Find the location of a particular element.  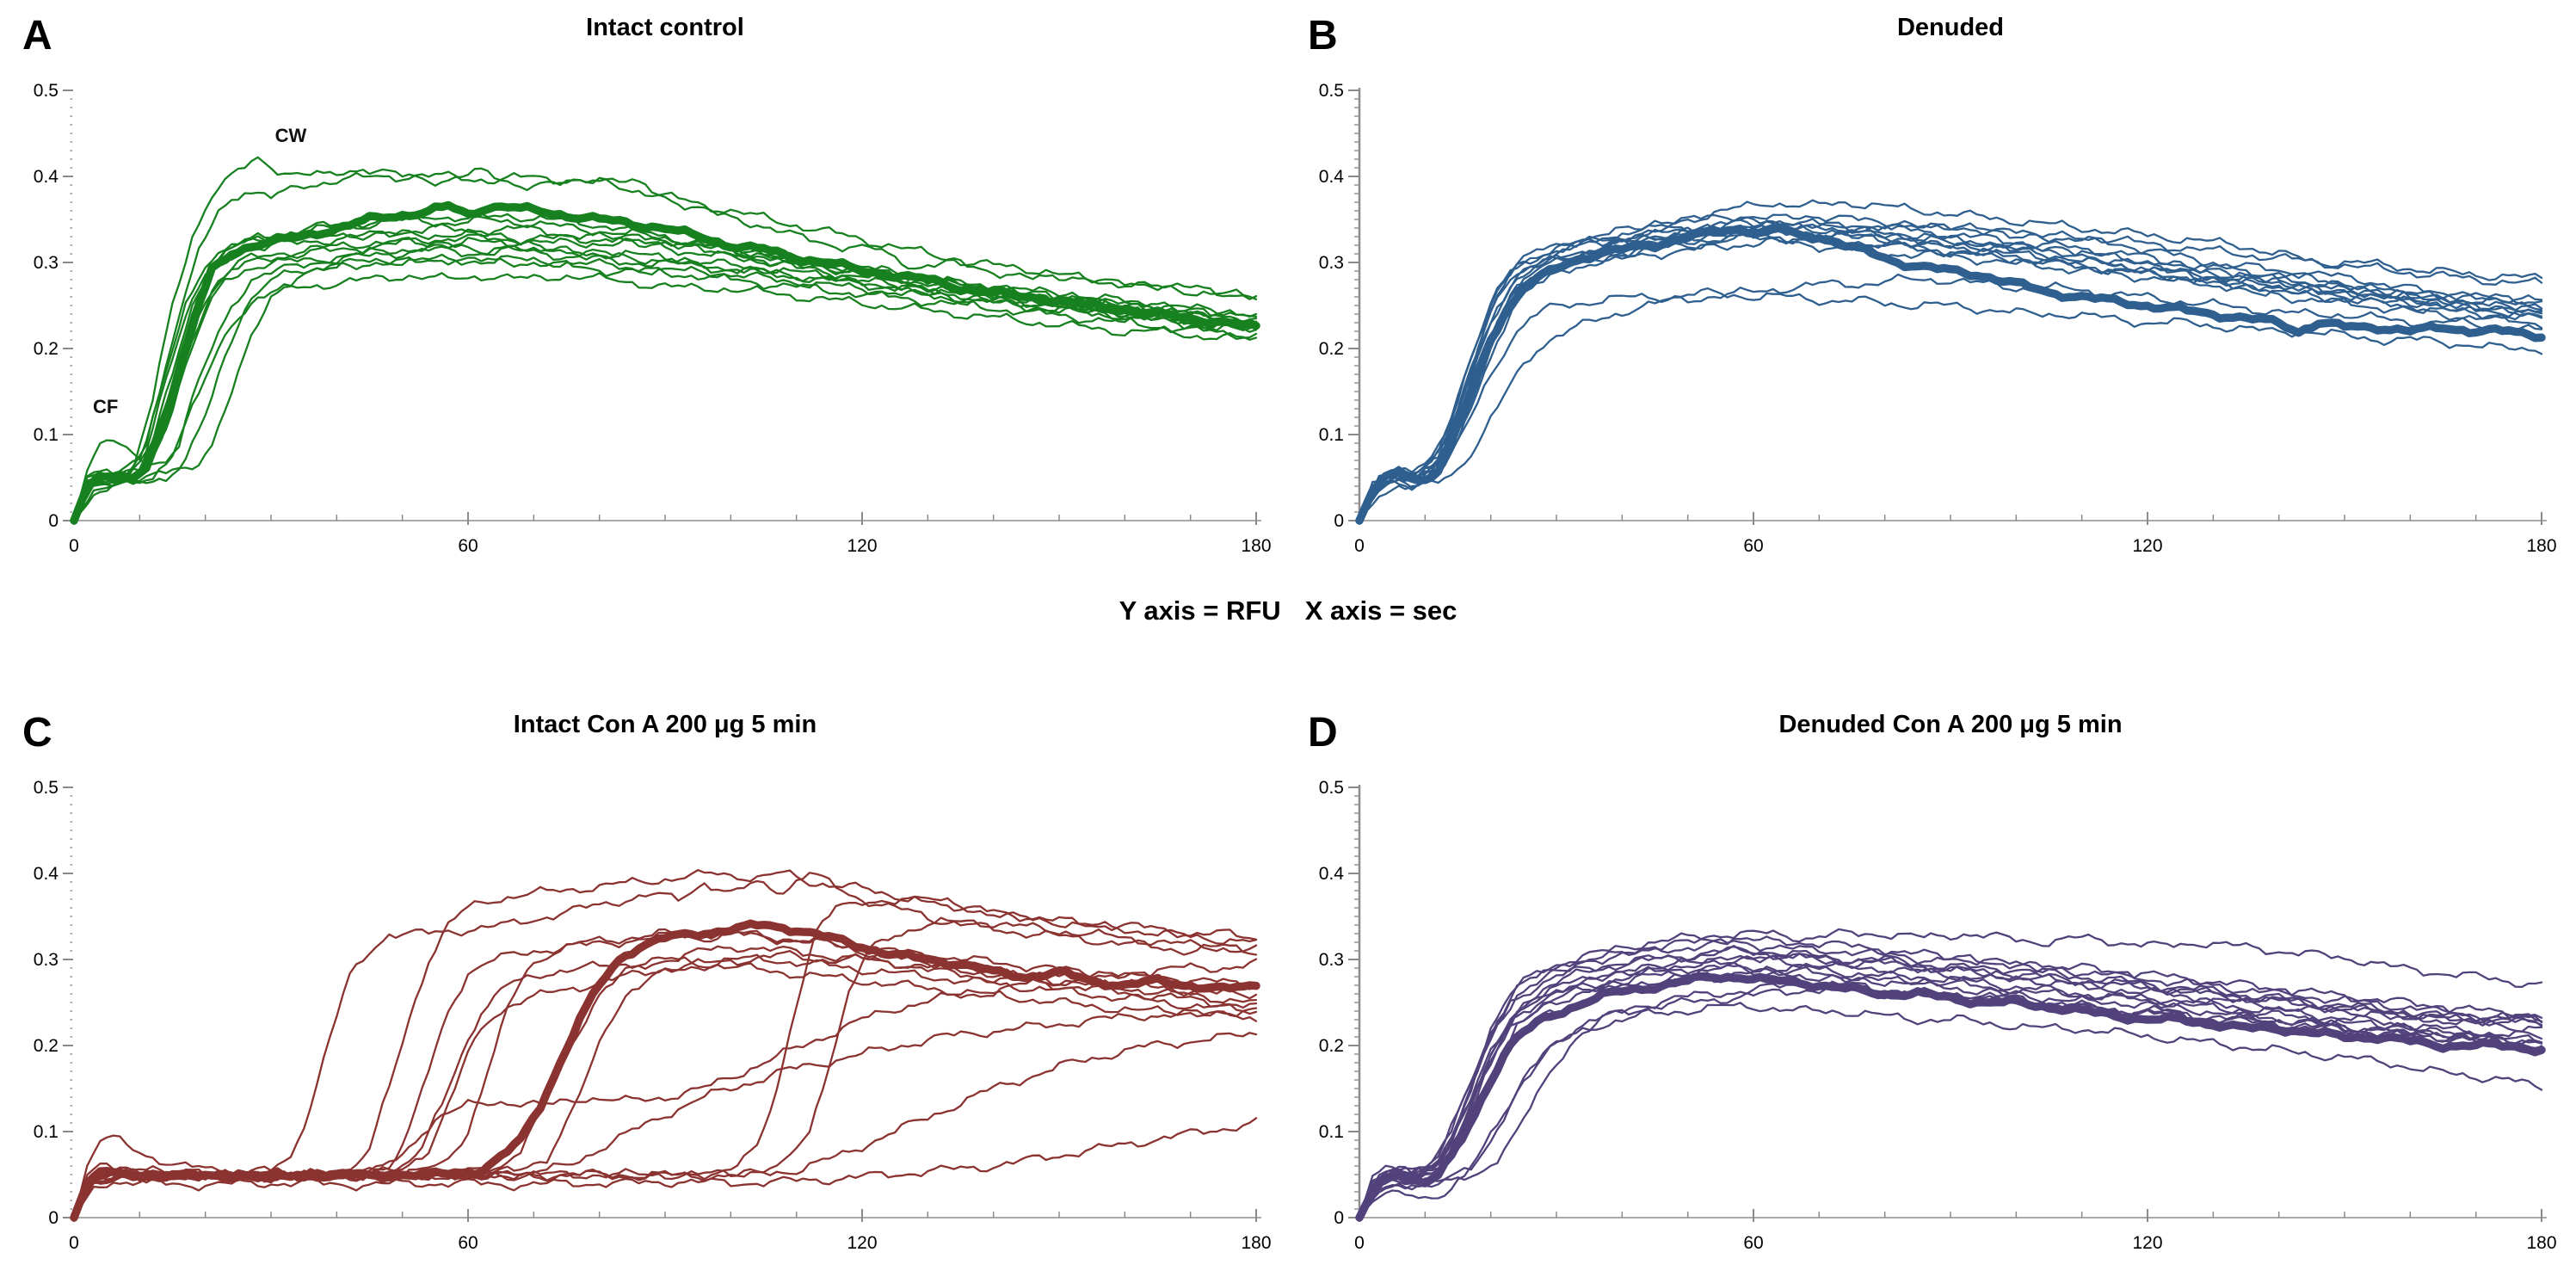

caption-y-axis: Y axis = RFU is located at coordinates (1200, 610).